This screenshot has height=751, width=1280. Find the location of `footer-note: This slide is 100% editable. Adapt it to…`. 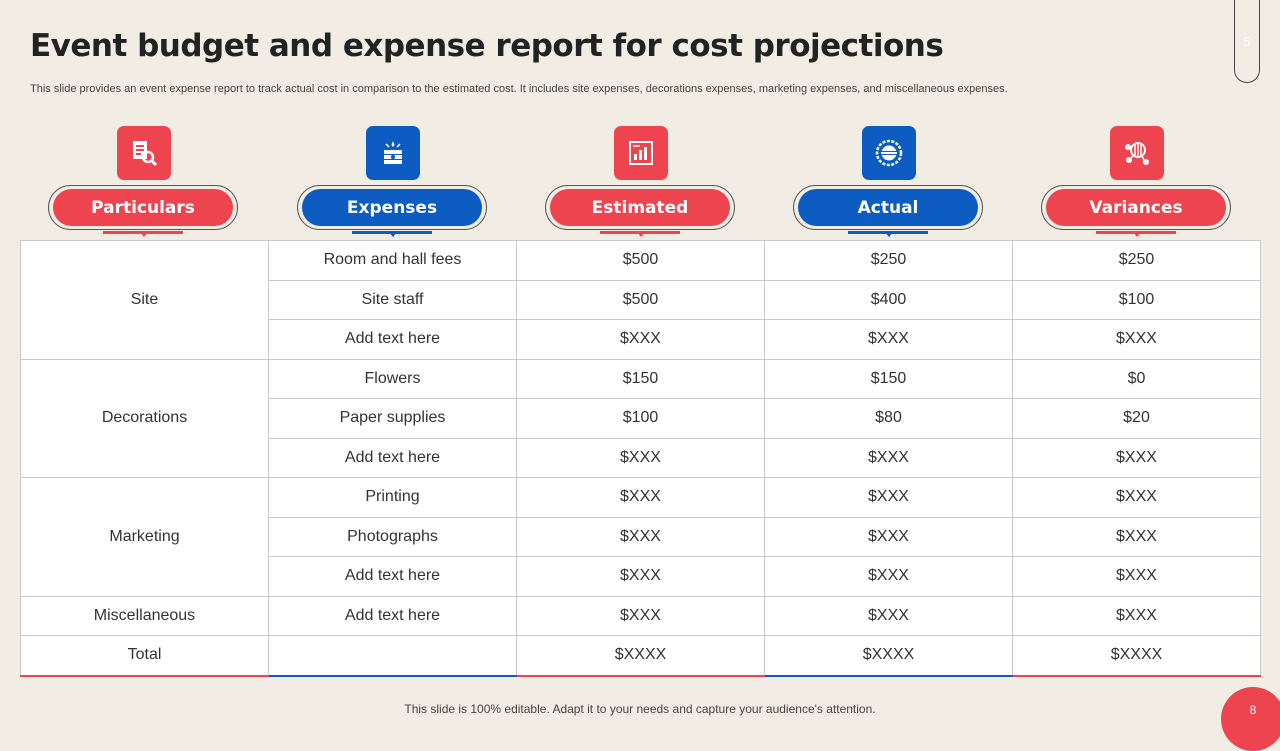

footer-note: This slide is 100% editable. Adapt it to… is located at coordinates (640, 709).